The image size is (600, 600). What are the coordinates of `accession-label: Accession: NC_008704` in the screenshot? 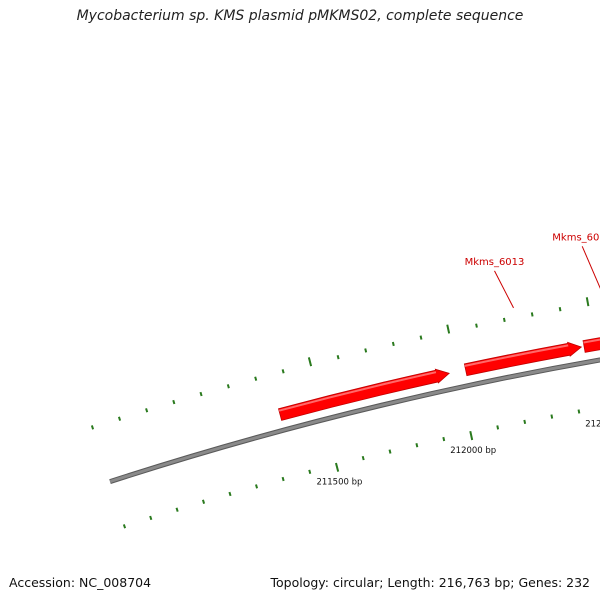 It's located at (80, 582).